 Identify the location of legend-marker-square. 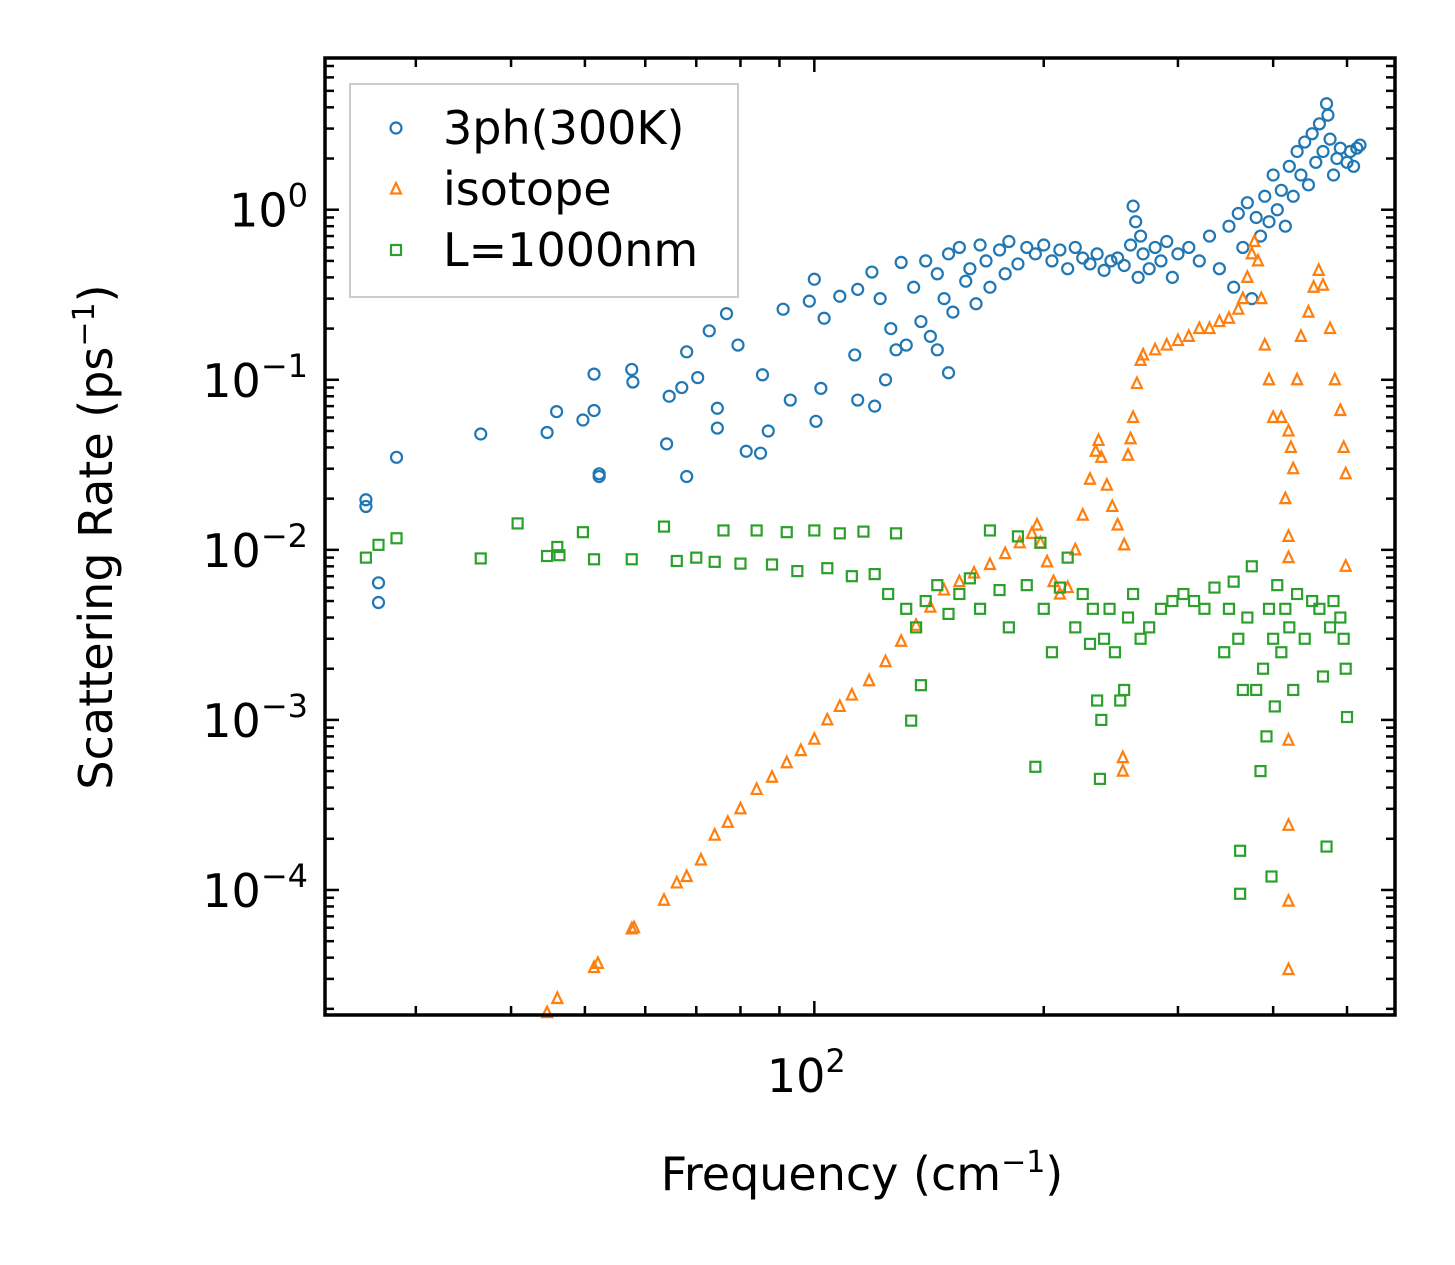
(396, 250).